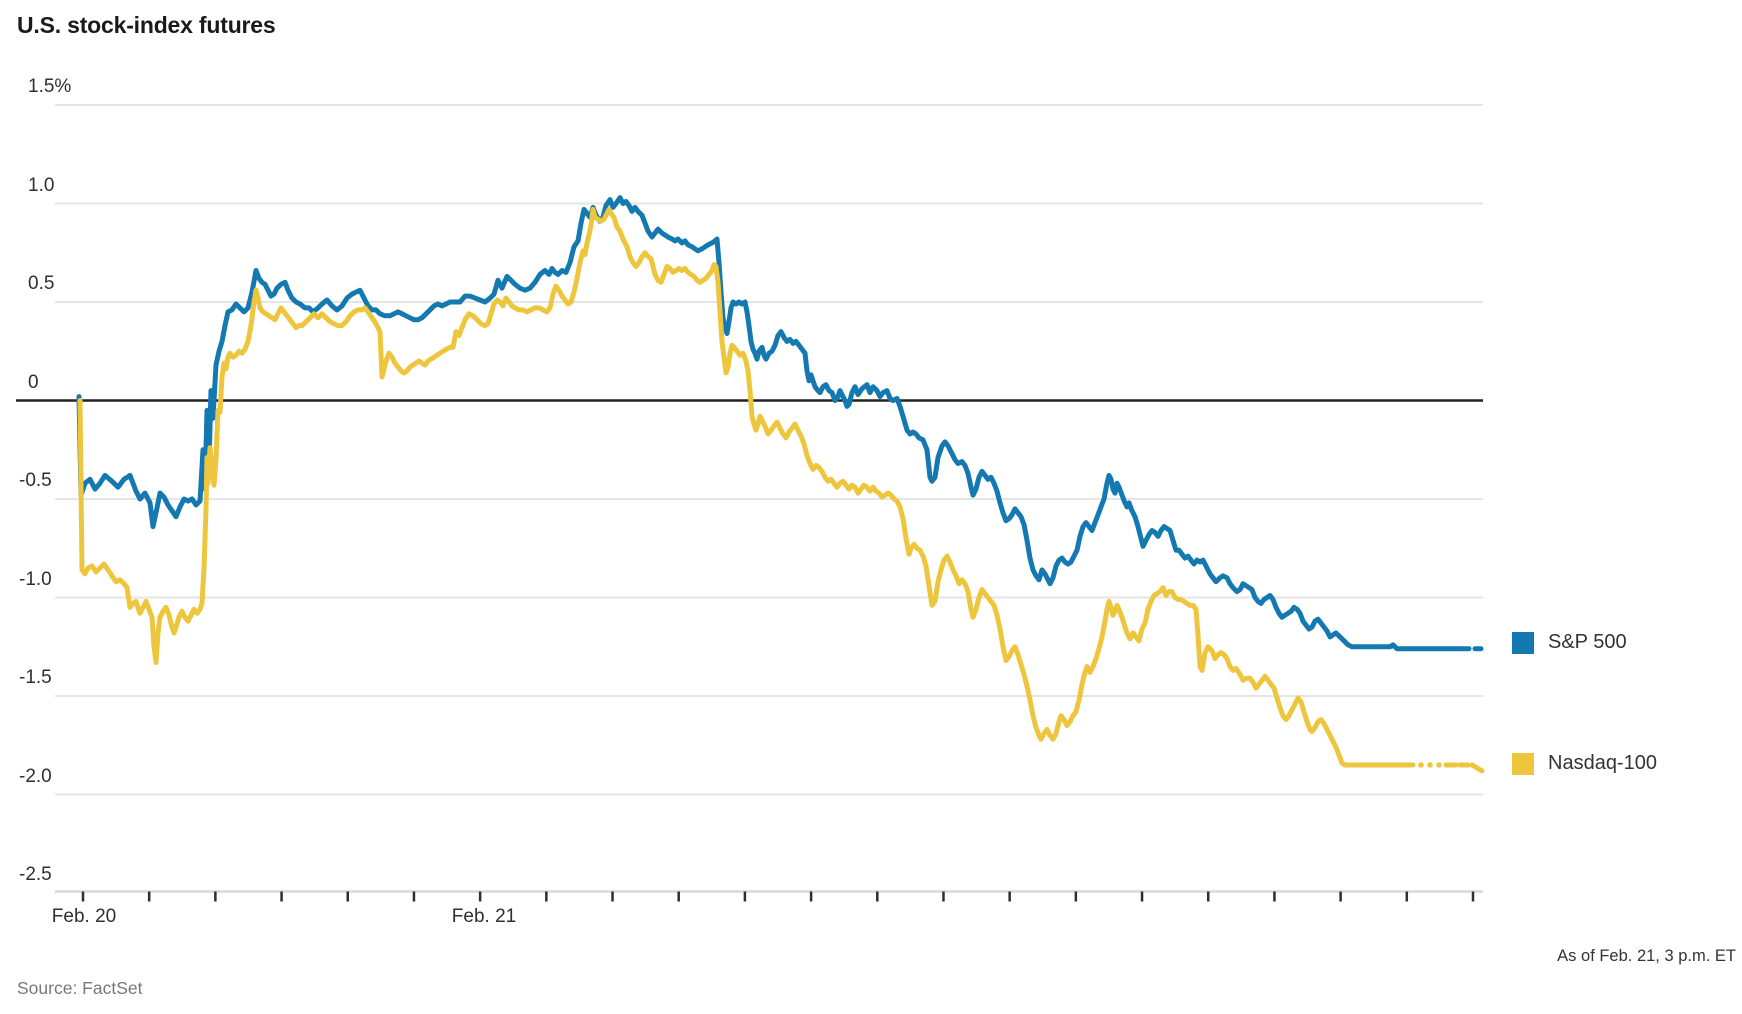  What do you see at coordinates (1523, 642) in the screenshot?
I see `sp500-swatch-icon` at bounding box center [1523, 642].